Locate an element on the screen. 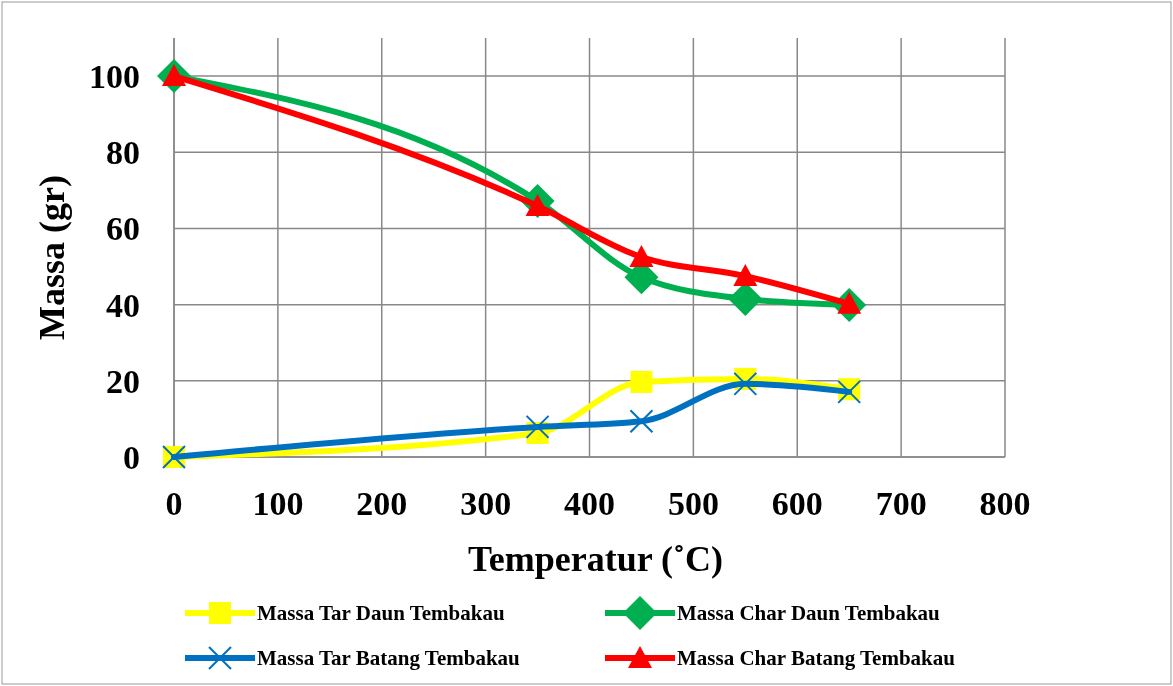 The image size is (1173, 686). legend-label: Massa Tar Daun Tembakau is located at coordinates (381, 613).